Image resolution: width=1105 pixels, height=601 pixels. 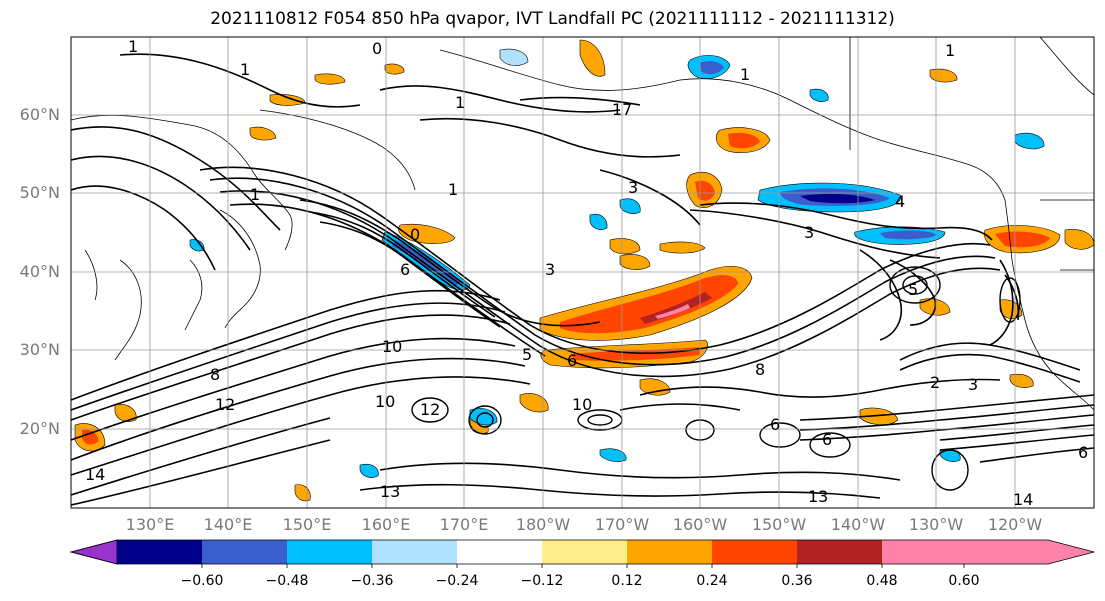 I want to click on lat-label-40n: 40°N, so click(x=39, y=271).